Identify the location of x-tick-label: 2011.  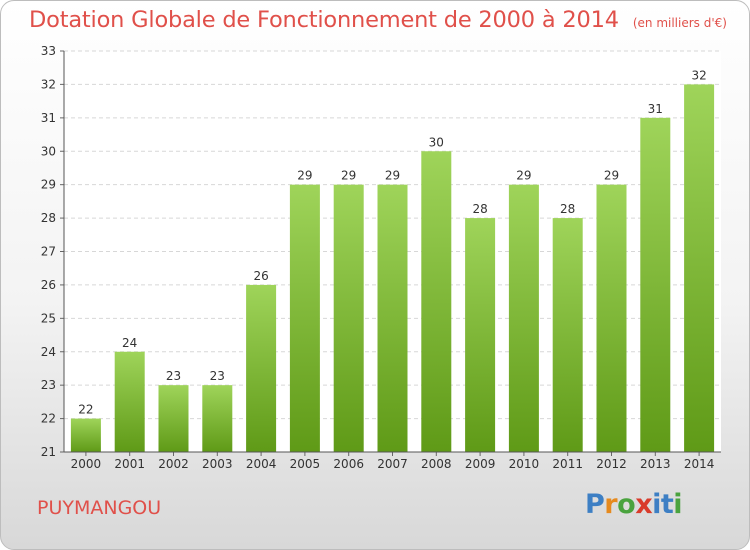
(567, 464).